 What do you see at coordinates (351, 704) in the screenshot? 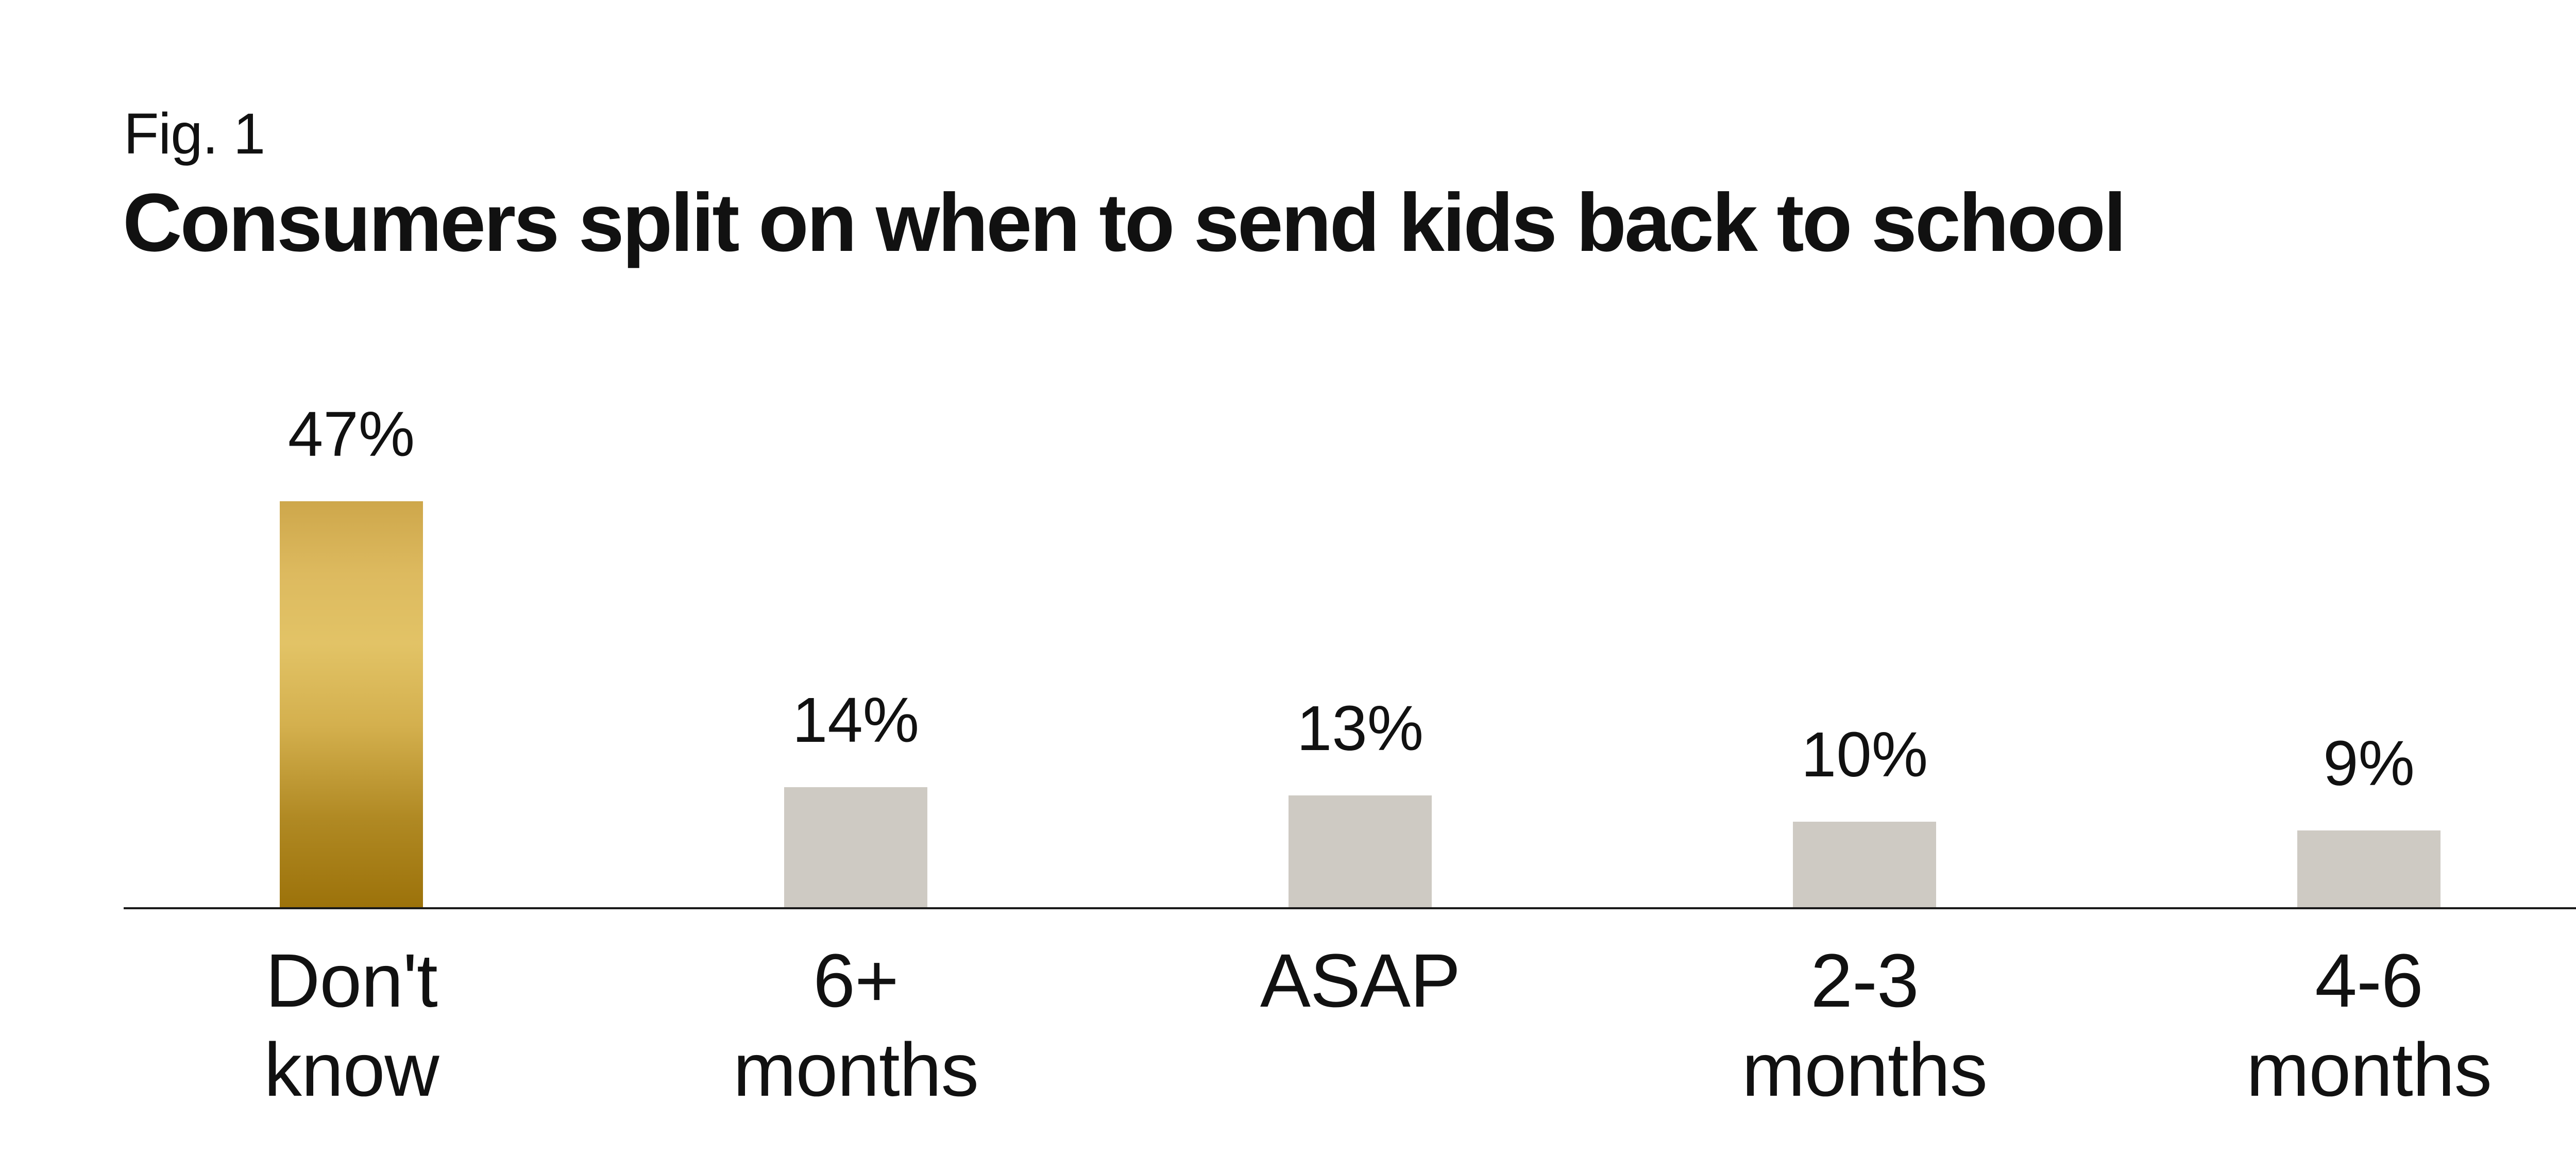
I see `bar-don-t-know` at bounding box center [351, 704].